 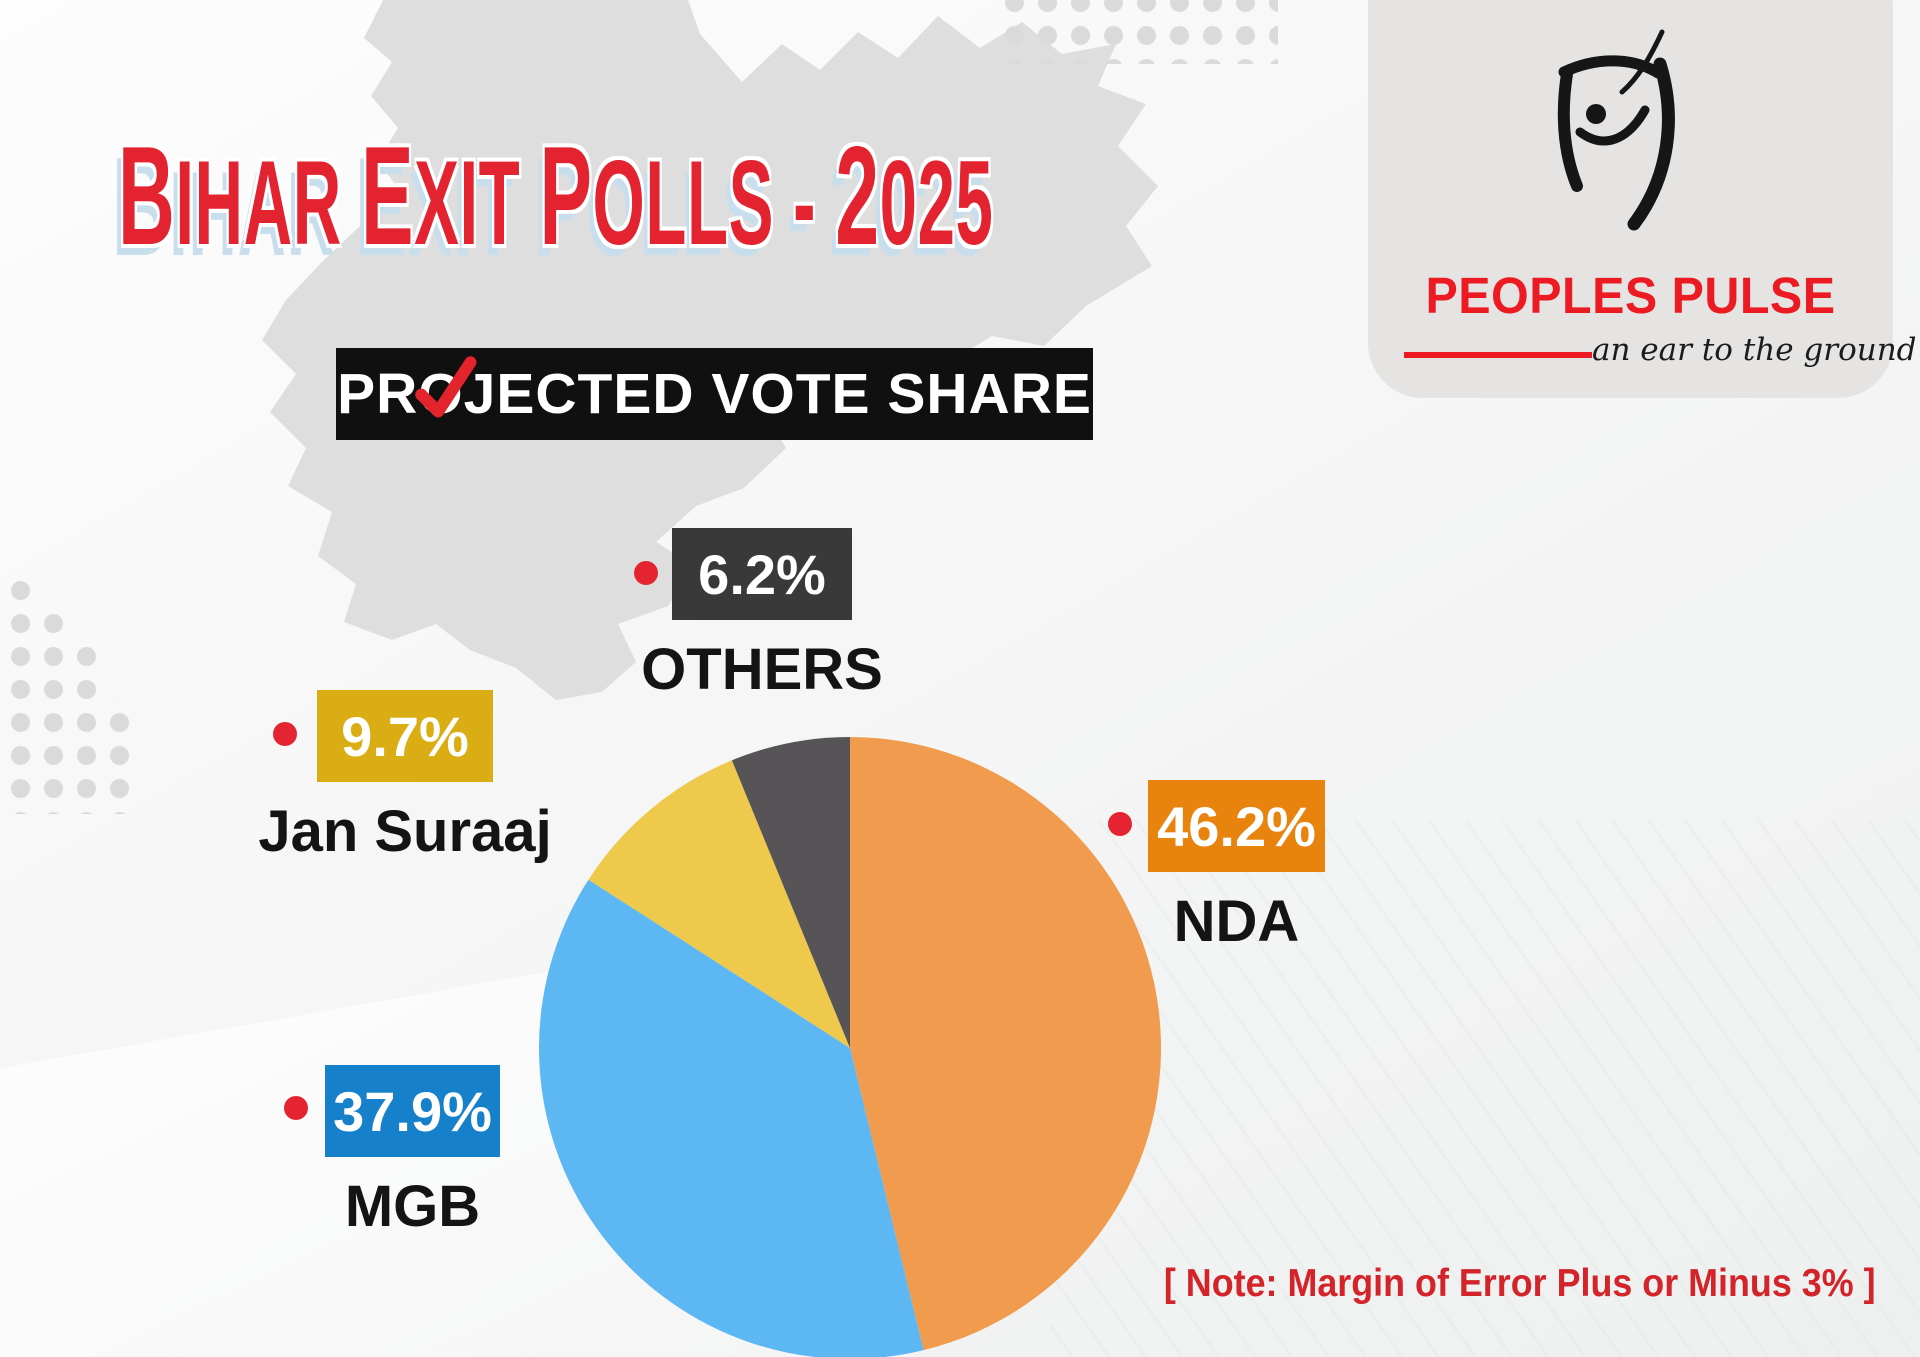 I want to click on peoples-pulse-logo-icon, so click(x=1616, y=130).